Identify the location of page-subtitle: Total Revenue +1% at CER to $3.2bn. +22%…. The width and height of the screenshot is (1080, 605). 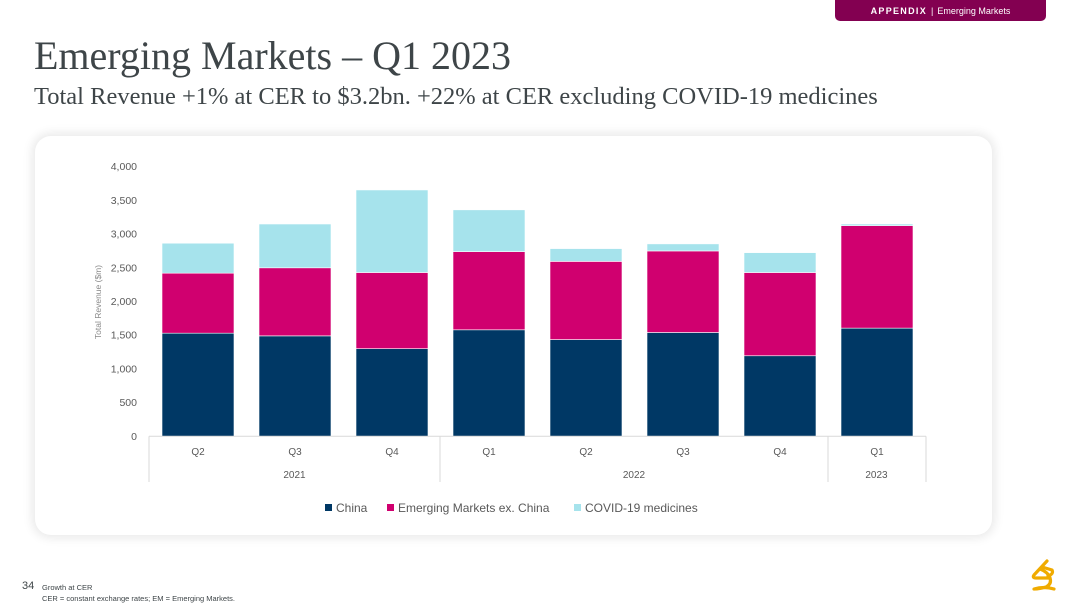
(456, 96).